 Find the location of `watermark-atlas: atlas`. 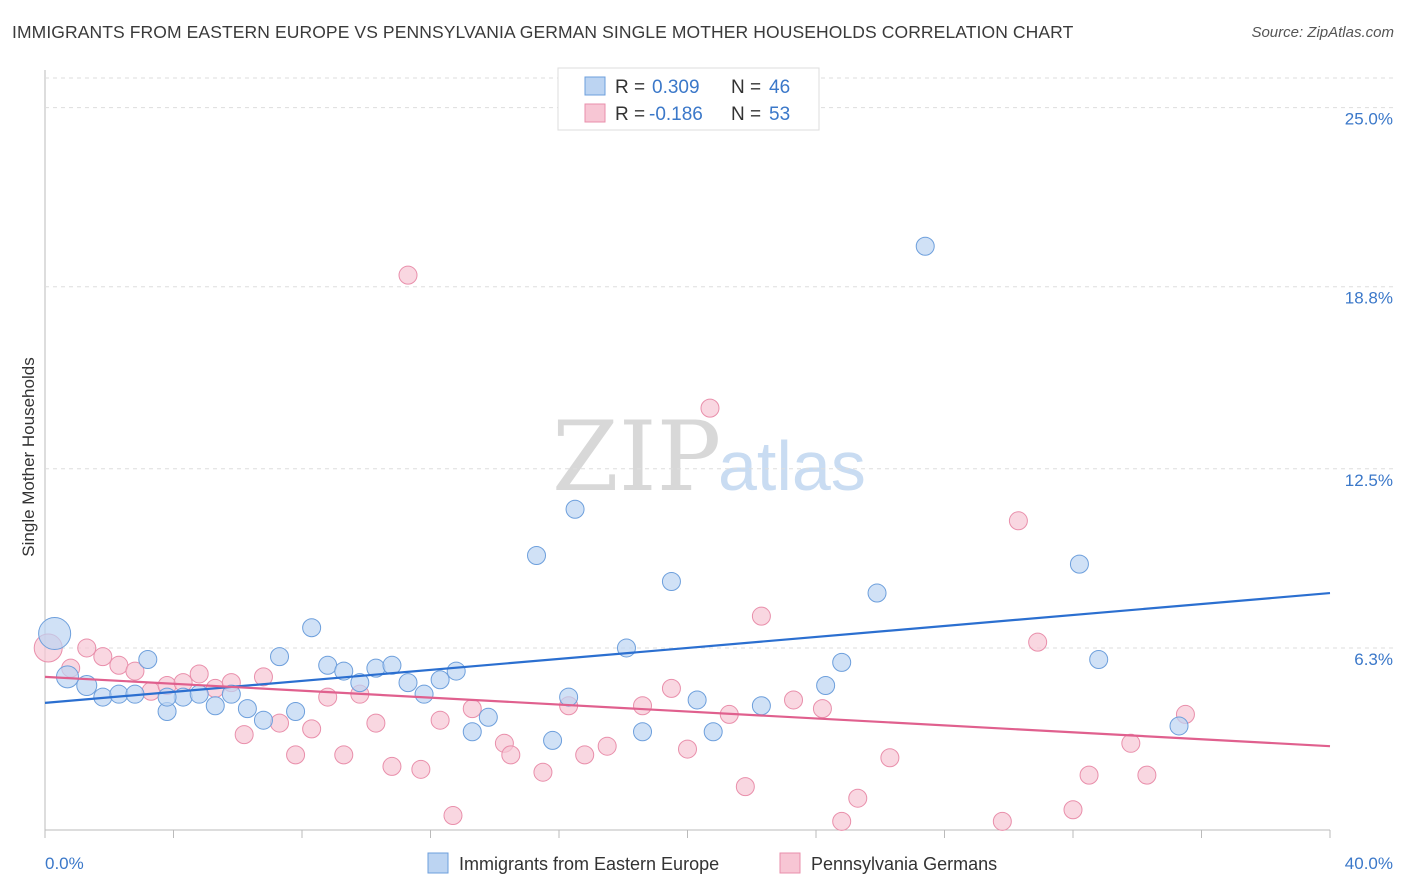

watermark-atlas: atlas is located at coordinates (792, 466).